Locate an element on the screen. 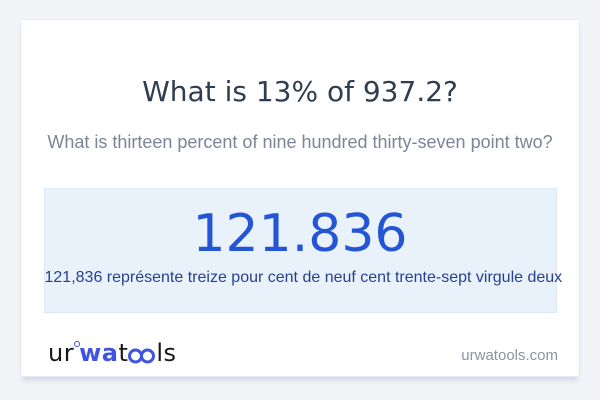 Image resolution: width=600 pixels, height=400 pixels. degree-ring-icon is located at coordinates (77, 344).